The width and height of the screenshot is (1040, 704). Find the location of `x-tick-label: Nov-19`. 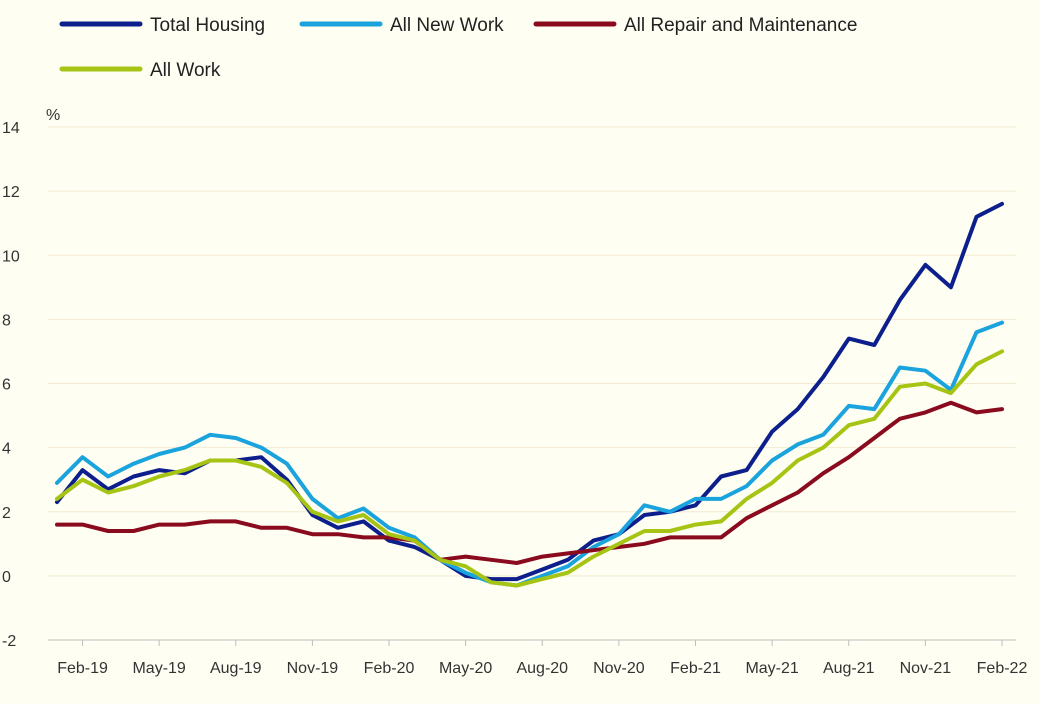

x-tick-label: Nov-19 is located at coordinates (313, 668).